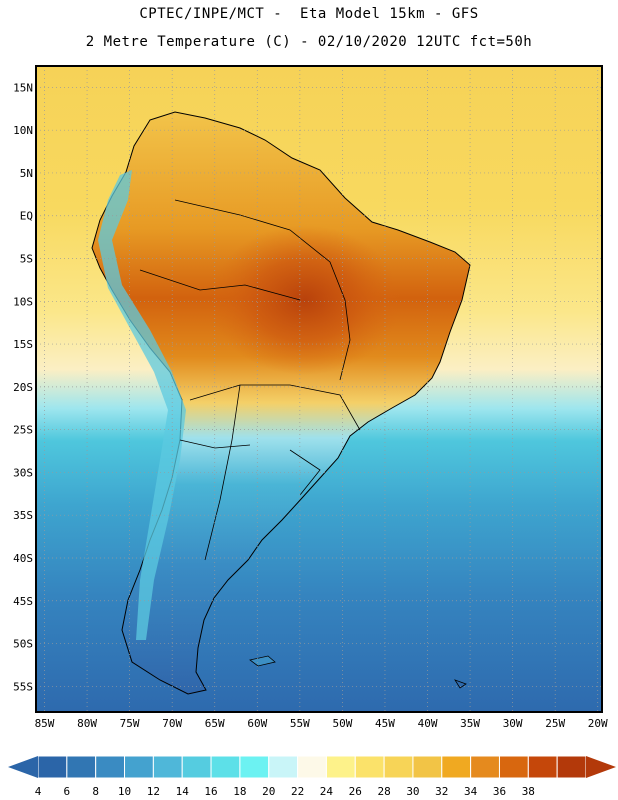  I want to click on longitude-label: 35W, so click(470, 723).